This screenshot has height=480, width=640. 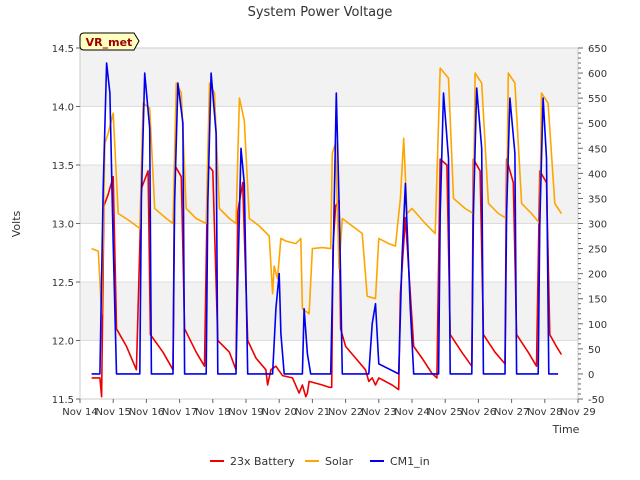 I want to click on x-tick-label: Nov 28, so click(x=544, y=412).